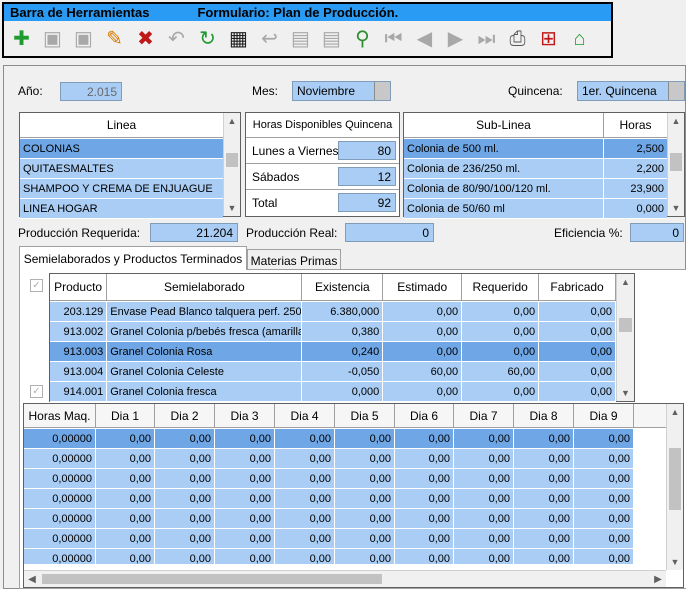 The height and width of the screenshot is (589, 686). Describe the element at coordinates (676, 91) in the screenshot. I see `quincena-dropdown-button` at that location.